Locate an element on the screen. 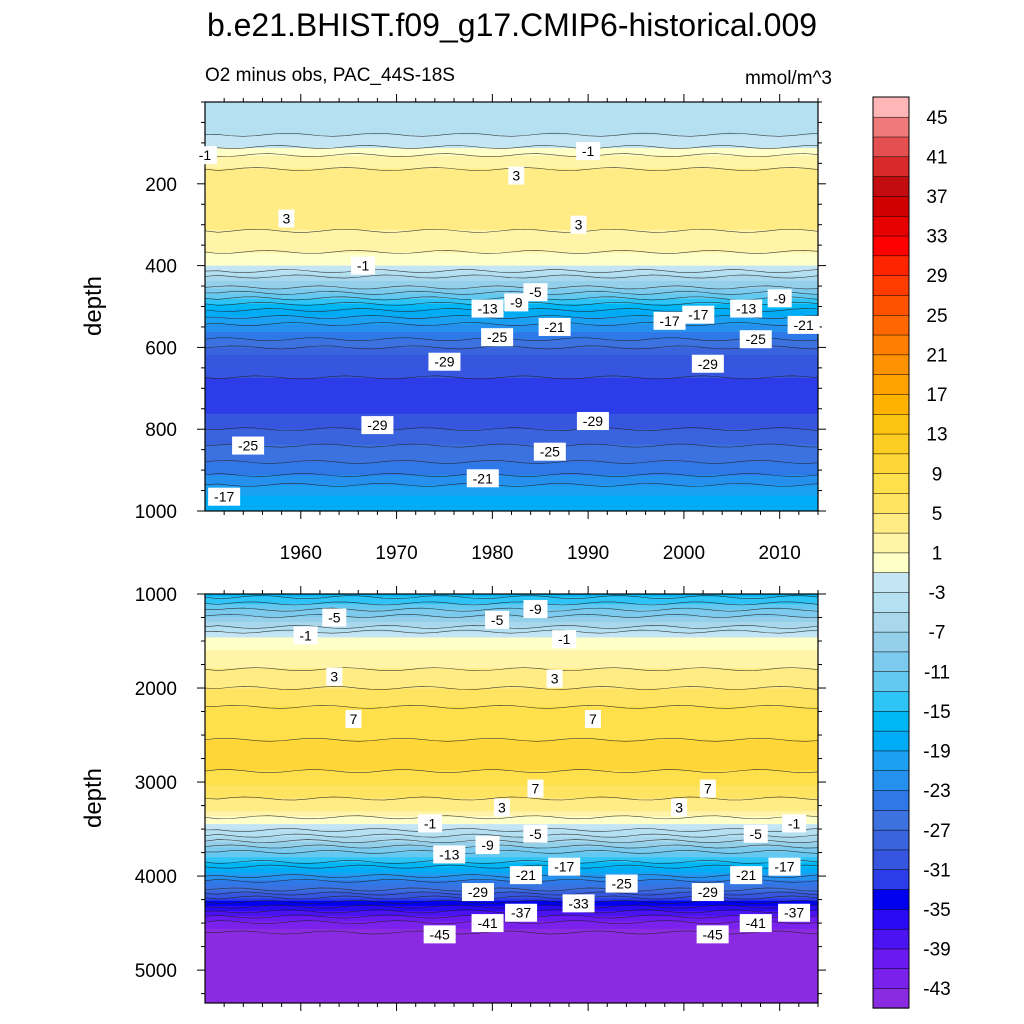 This screenshot has height=1024, width=1024. contour-label-text: -29 is located at coordinates (444, 362).